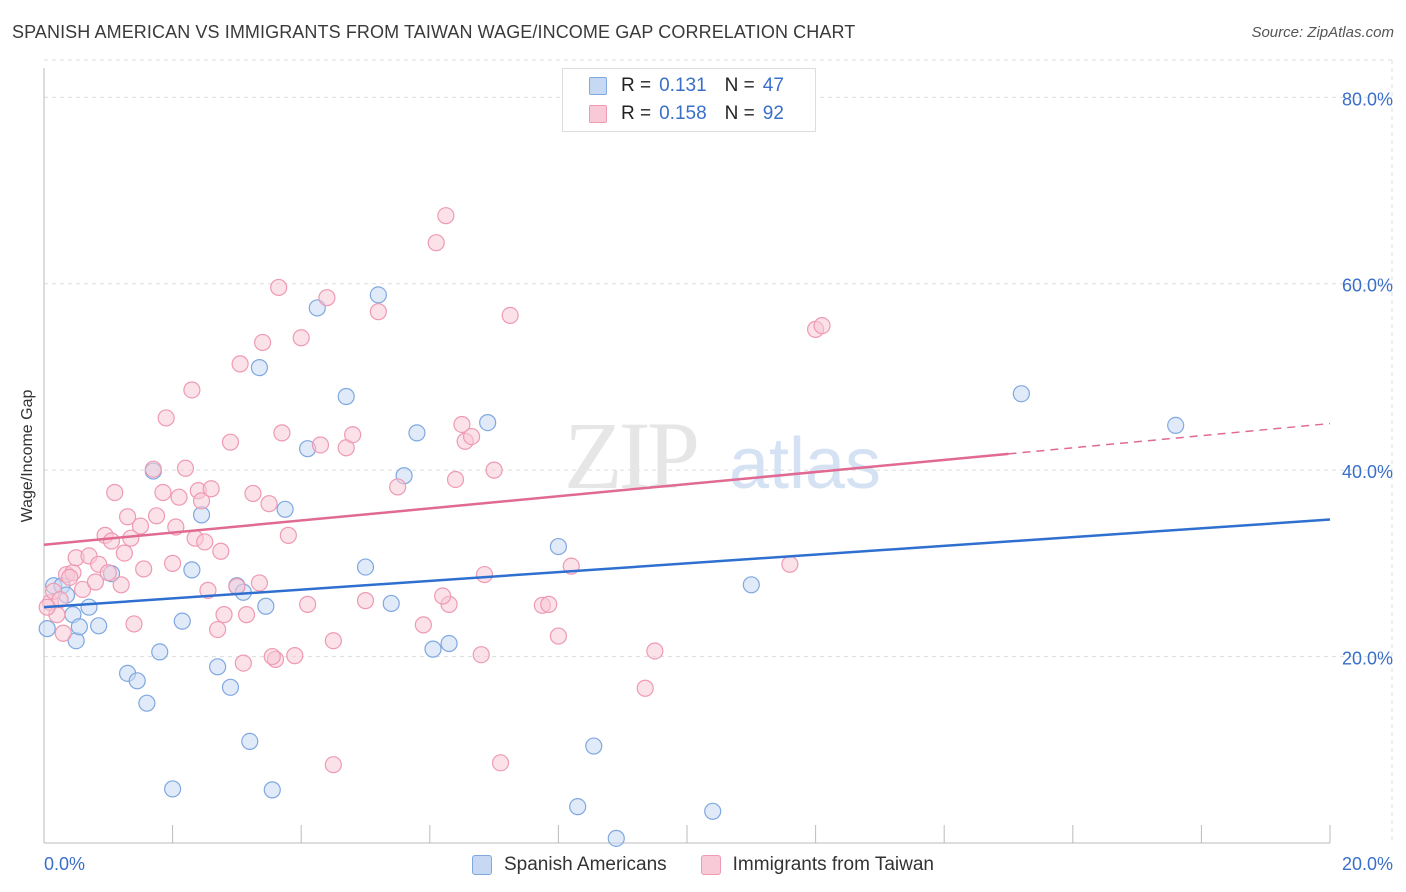 This screenshot has height=892, width=1406. What do you see at coordinates (598, 86) in the screenshot?
I see `legend-swatch-blue` at bounding box center [598, 86].